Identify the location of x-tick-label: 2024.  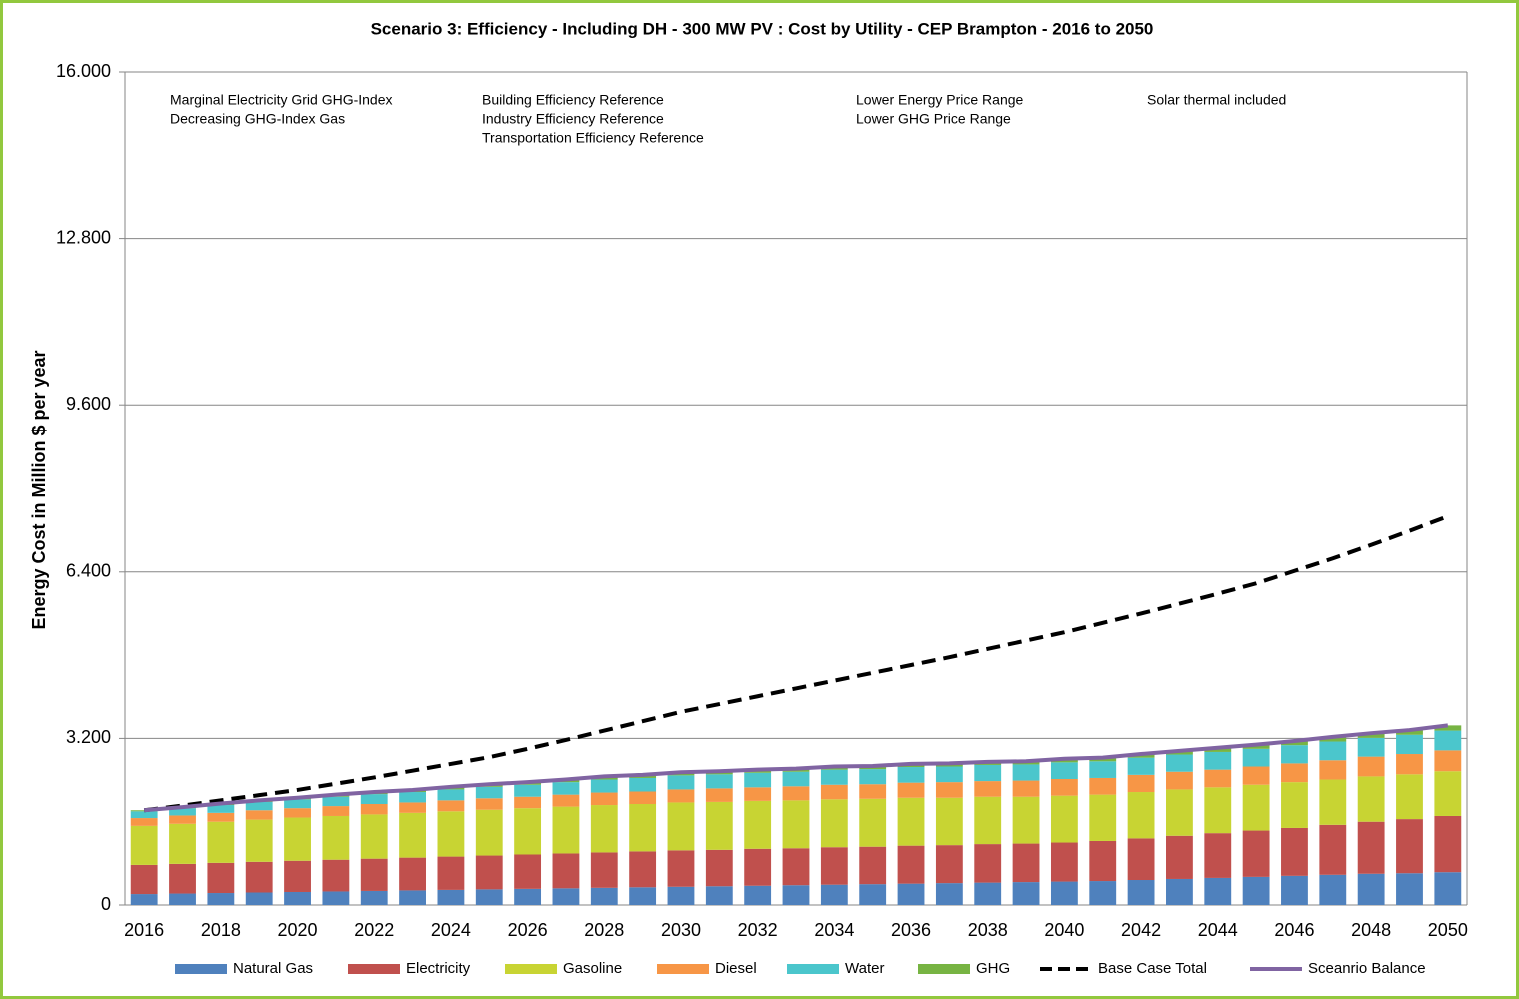
(451, 930).